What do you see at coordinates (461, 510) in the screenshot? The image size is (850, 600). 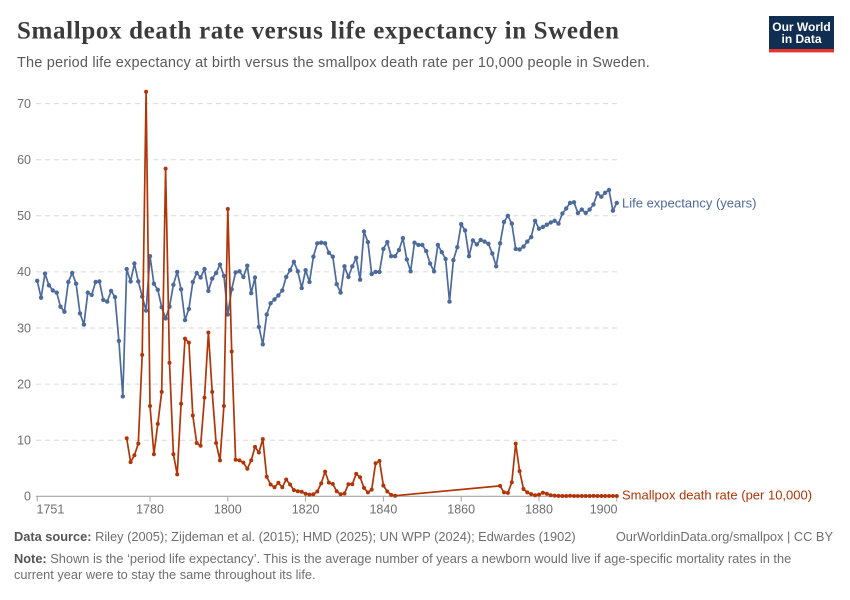 I see `svg-text: 1860` at bounding box center [461, 510].